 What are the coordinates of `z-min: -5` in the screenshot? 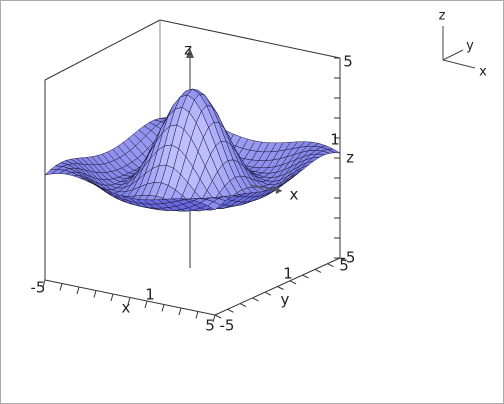 It's located at (348, 258).